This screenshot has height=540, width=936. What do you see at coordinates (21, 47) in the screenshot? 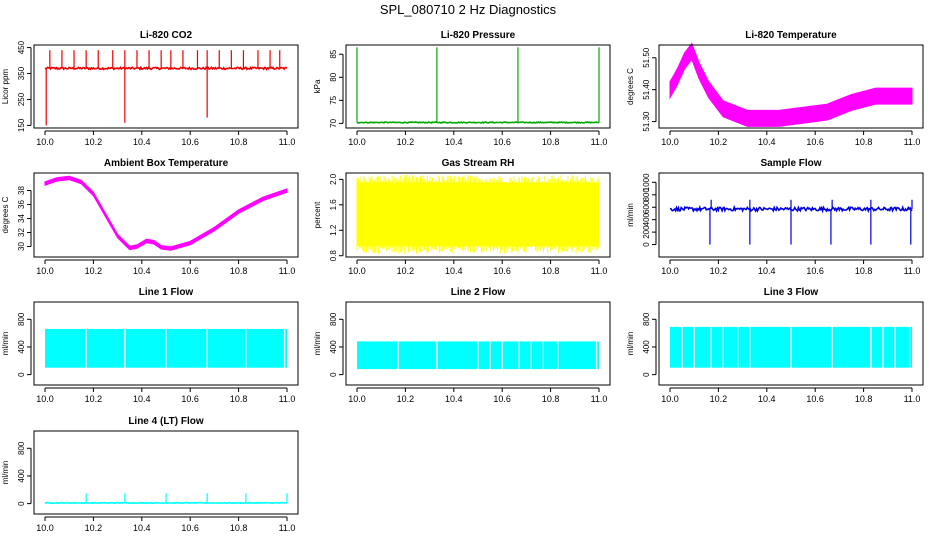
I see `y-tick-label: 450` at bounding box center [21, 47].